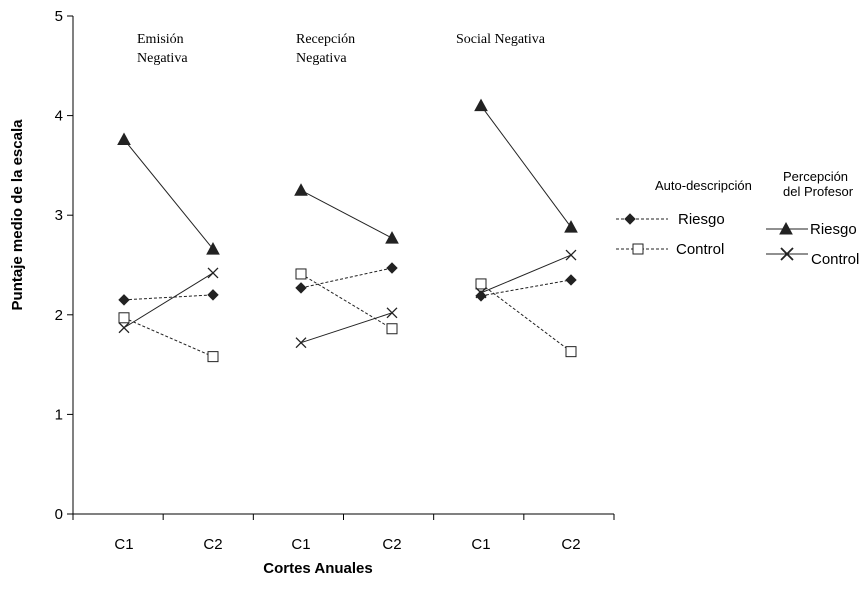  Describe the element at coordinates (317, 568) in the screenshot. I see `x-axis-label: Cortes Anuales` at that location.